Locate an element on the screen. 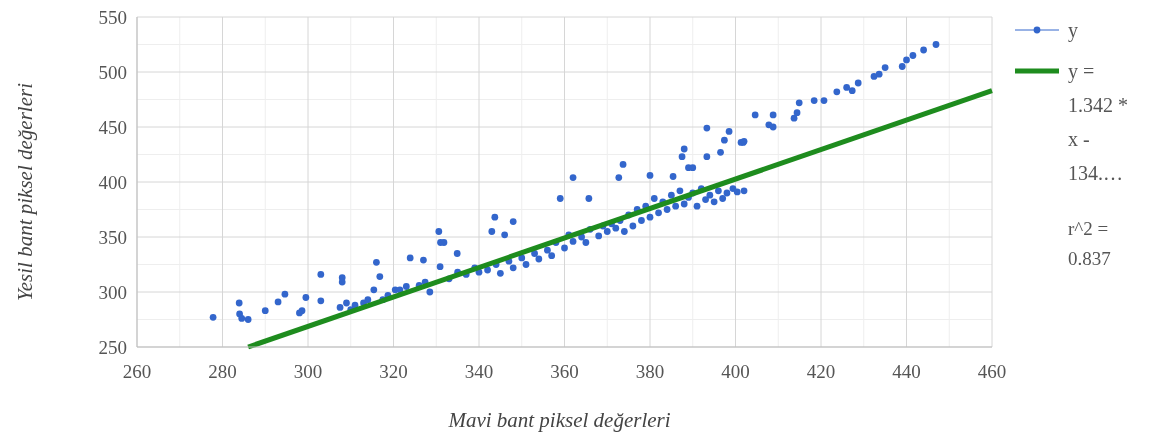 The width and height of the screenshot is (1152, 439). y-tick-label: 400 is located at coordinates (112, 182).